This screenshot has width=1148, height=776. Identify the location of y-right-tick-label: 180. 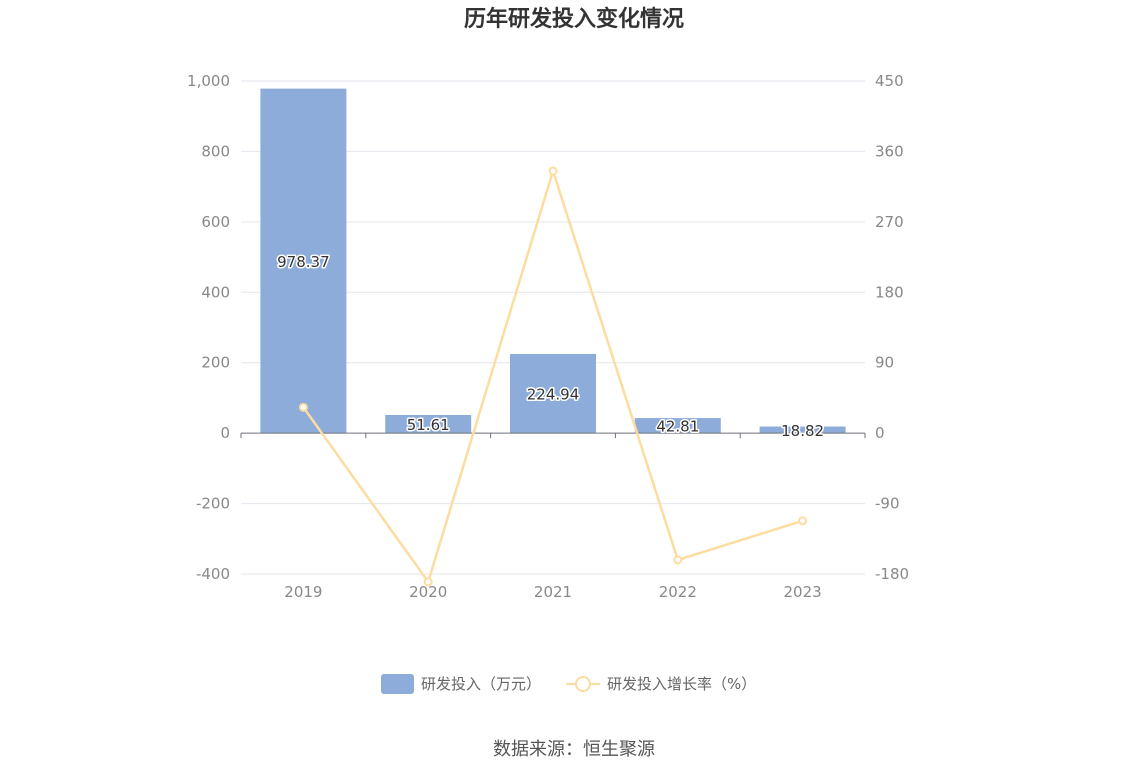
(889, 292).